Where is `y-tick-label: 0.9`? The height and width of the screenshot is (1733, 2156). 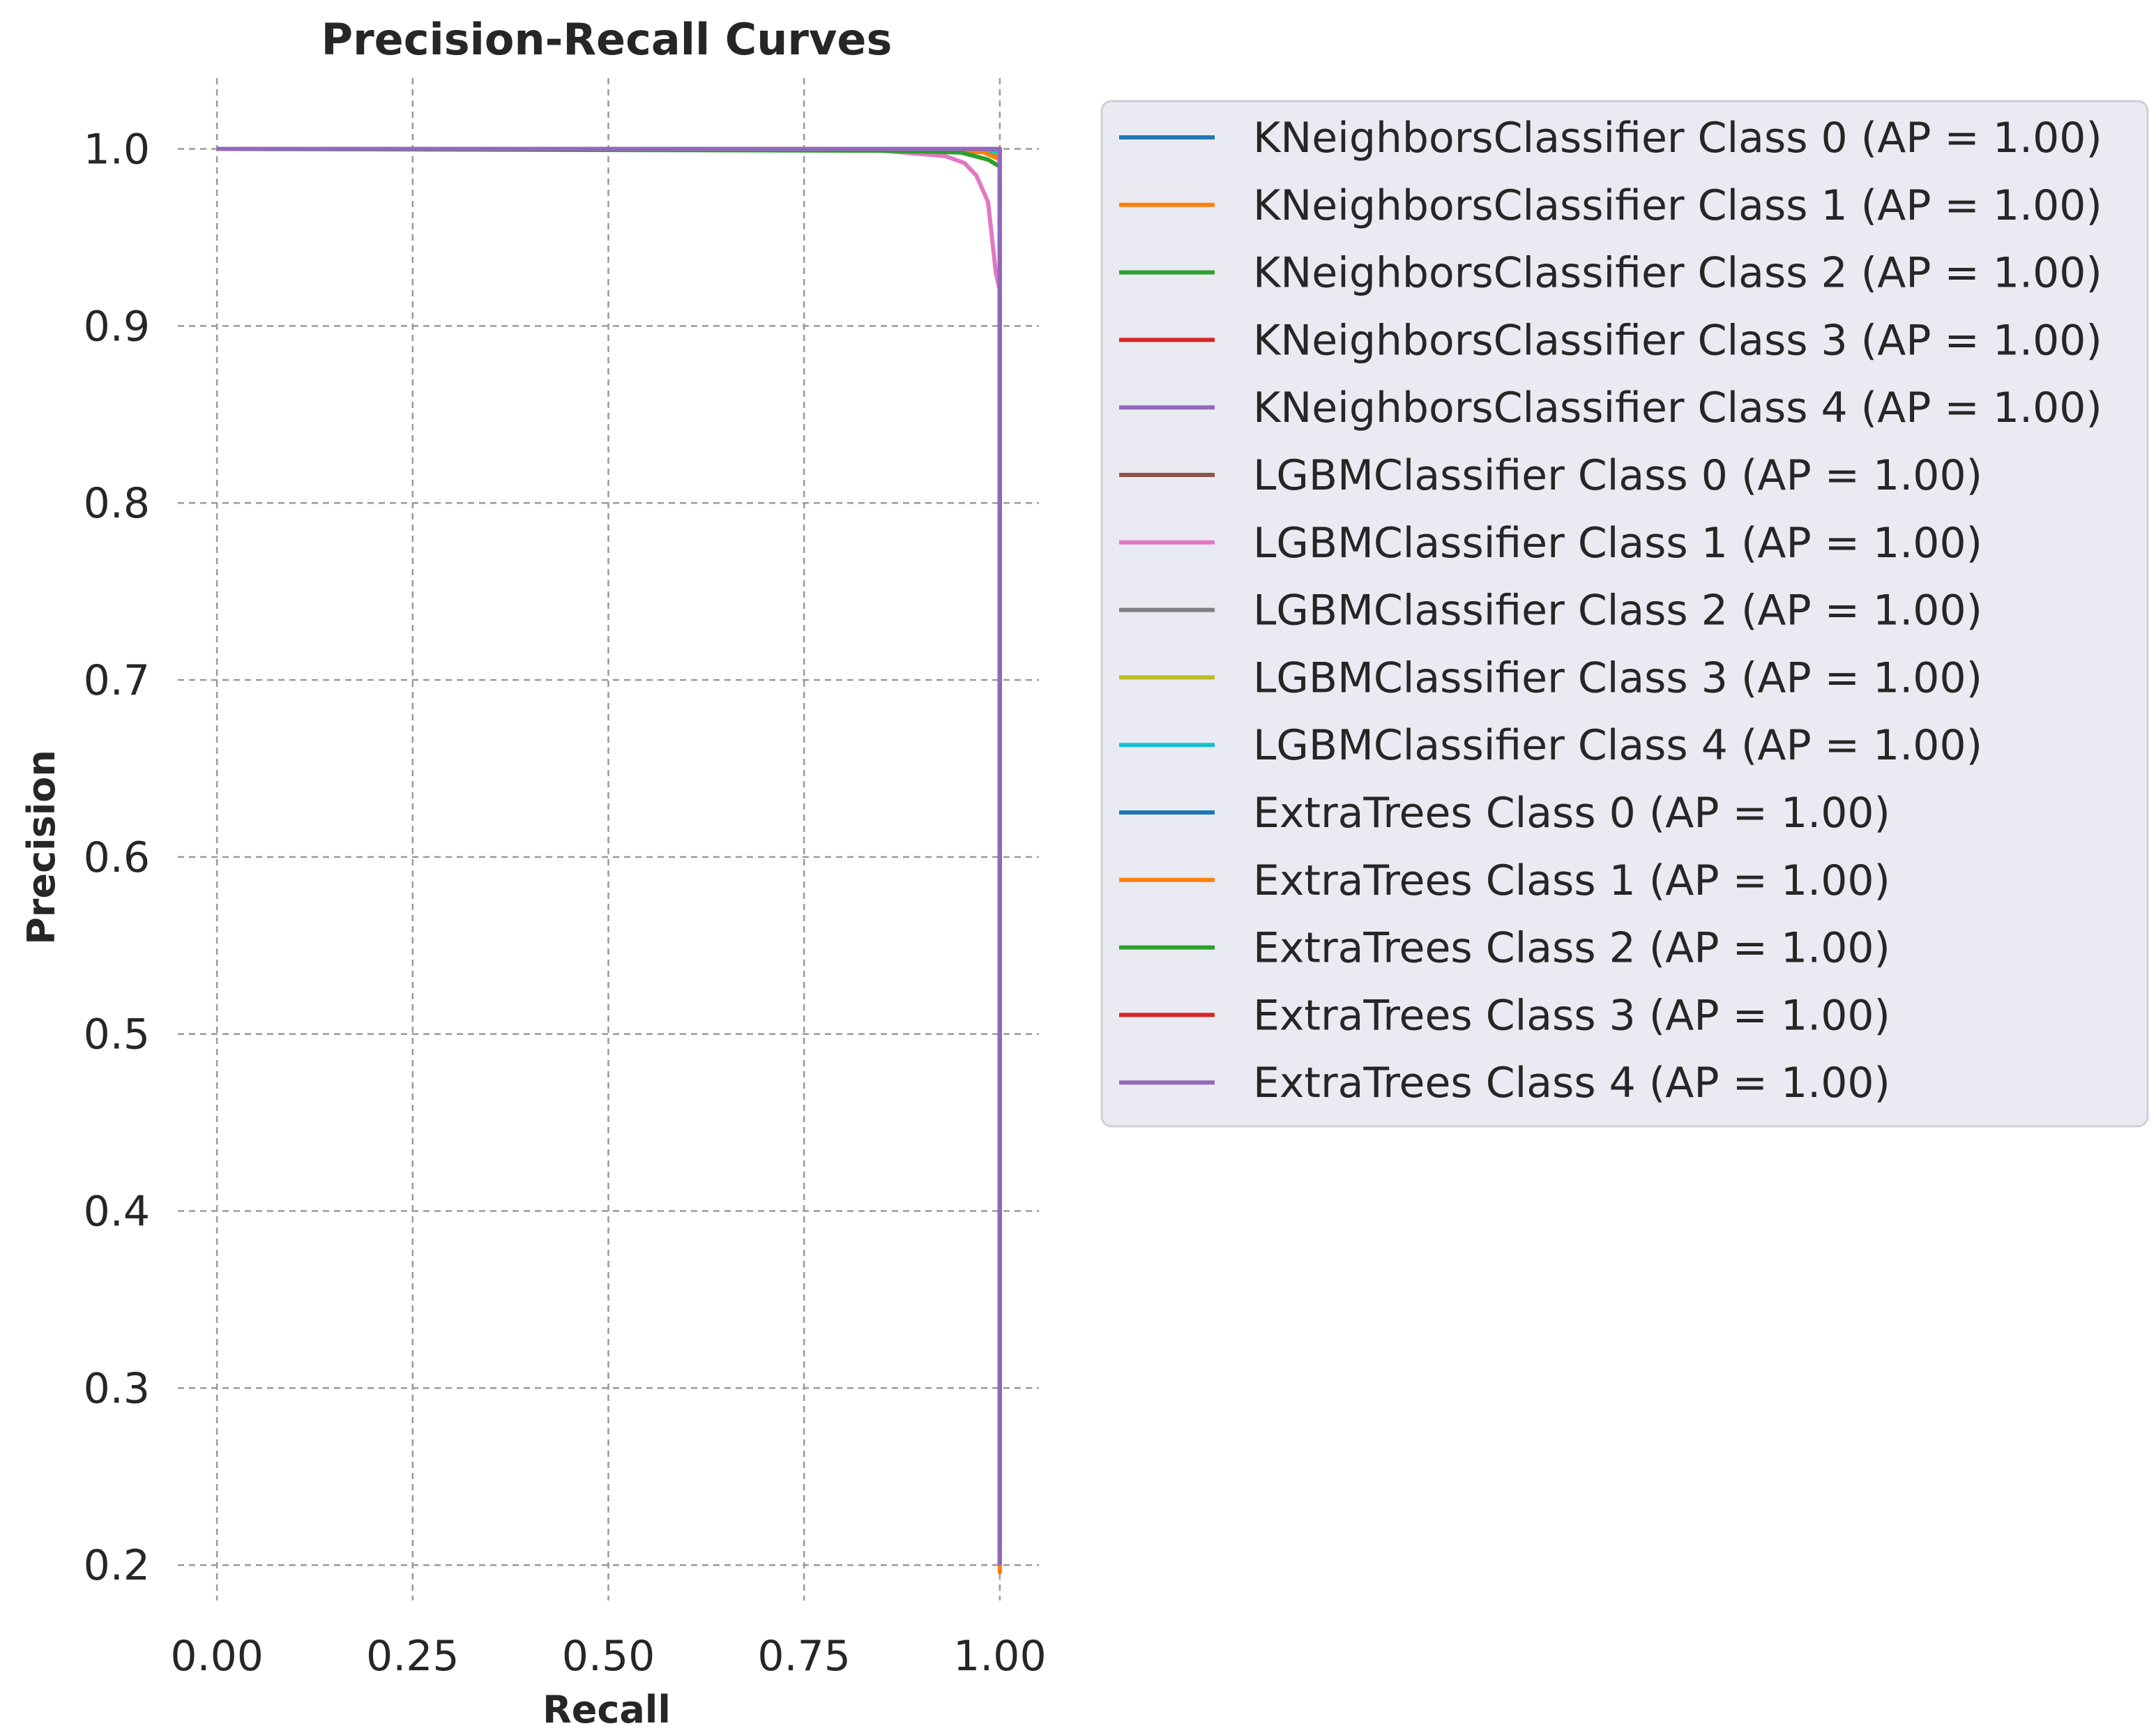 y-tick-label: 0.9 is located at coordinates (117, 326).